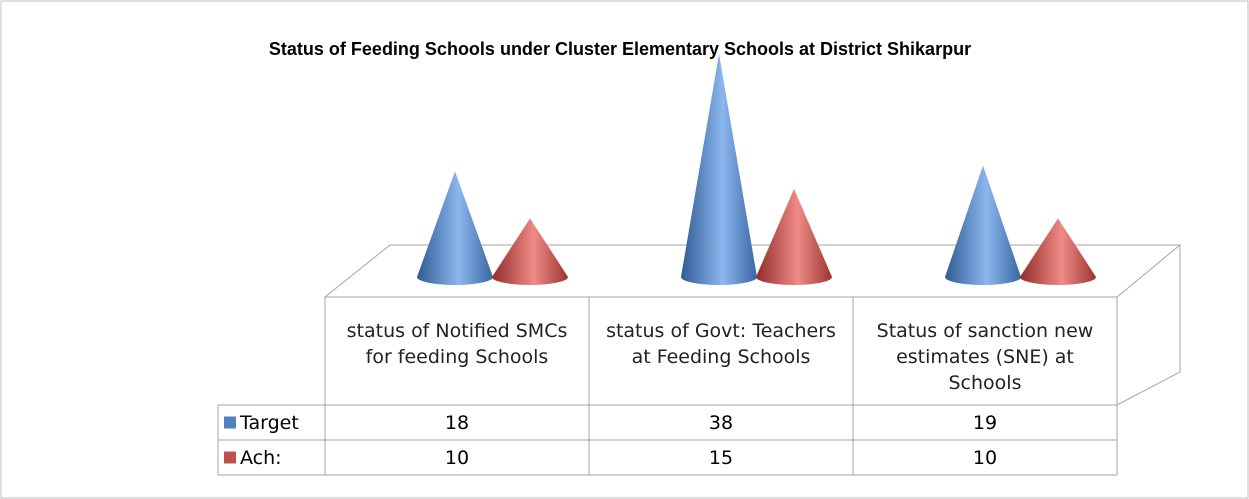 The height and width of the screenshot is (499, 1249). Describe the element at coordinates (721, 423) in the screenshot. I see `table-value: 38` at that location.